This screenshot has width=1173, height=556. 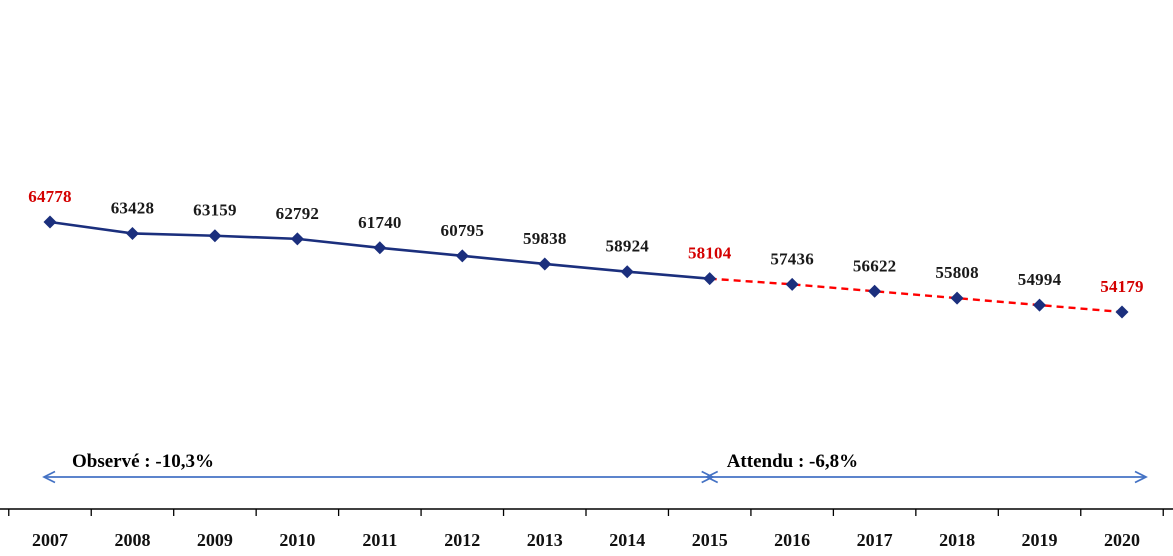 What do you see at coordinates (627, 272) in the screenshot?
I see `data-point-2014` at bounding box center [627, 272].